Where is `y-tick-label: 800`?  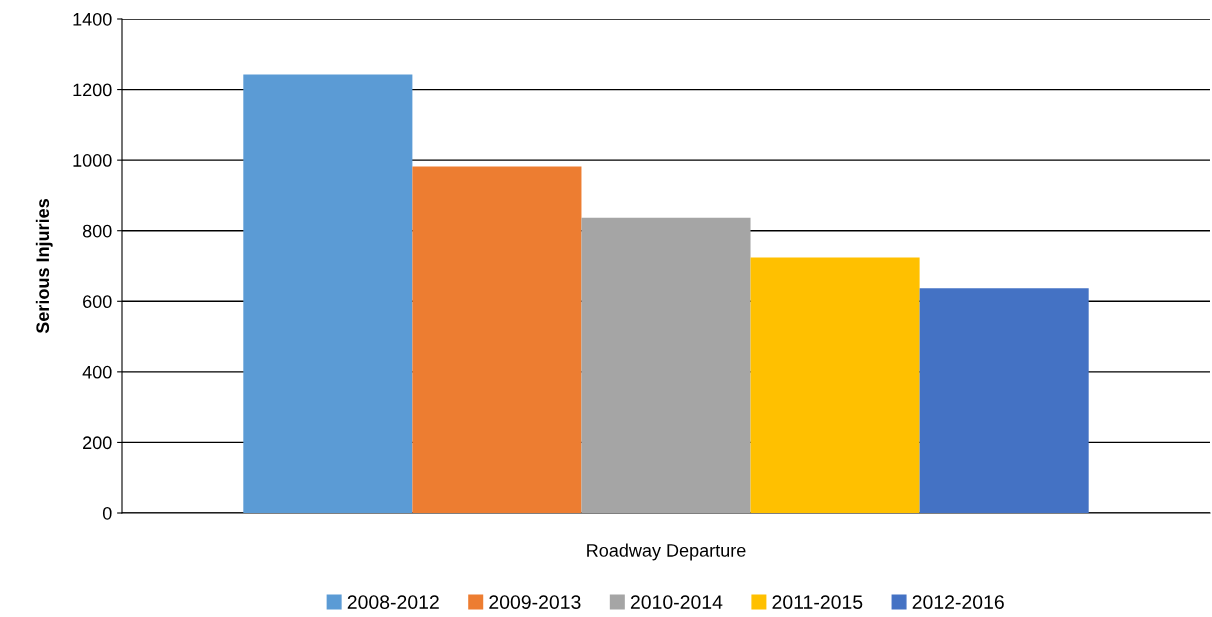
y-tick-label: 800 is located at coordinates (97, 231).